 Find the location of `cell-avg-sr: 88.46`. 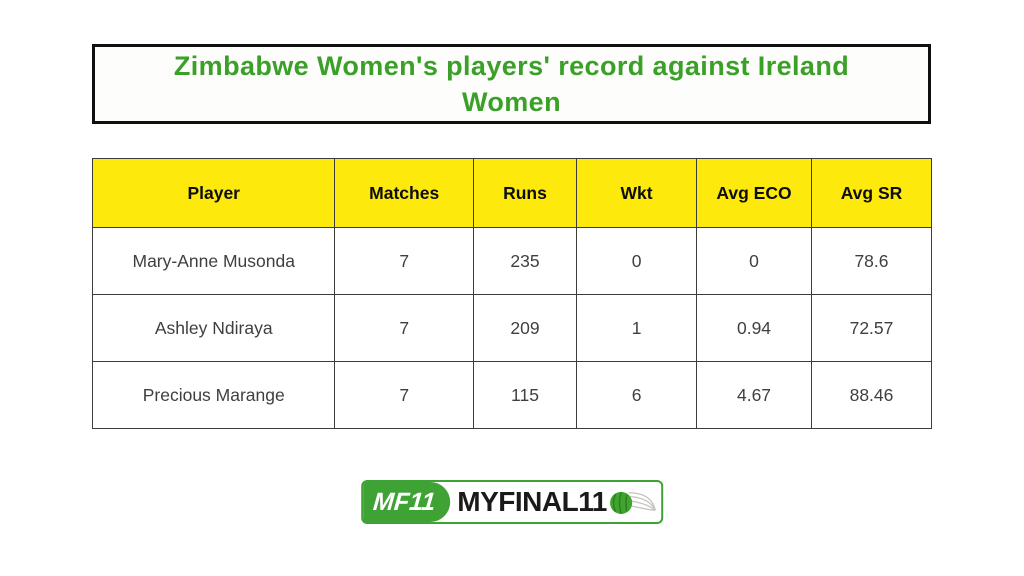

cell-avg-sr: 88.46 is located at coordinates (871, 395).